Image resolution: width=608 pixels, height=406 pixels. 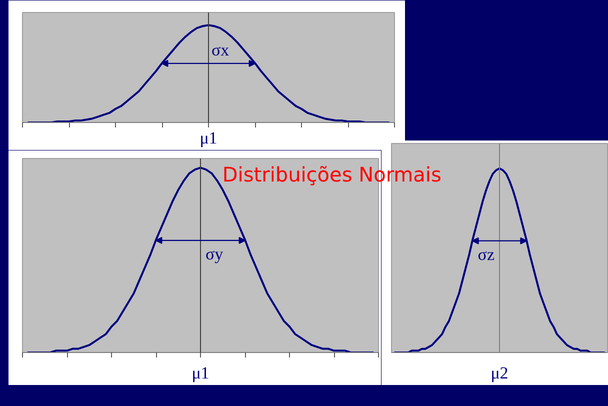 What do you see at coordinates (221, 50) in the screenshot?
I see `annotation: σx` at bounding box center [221, 50].